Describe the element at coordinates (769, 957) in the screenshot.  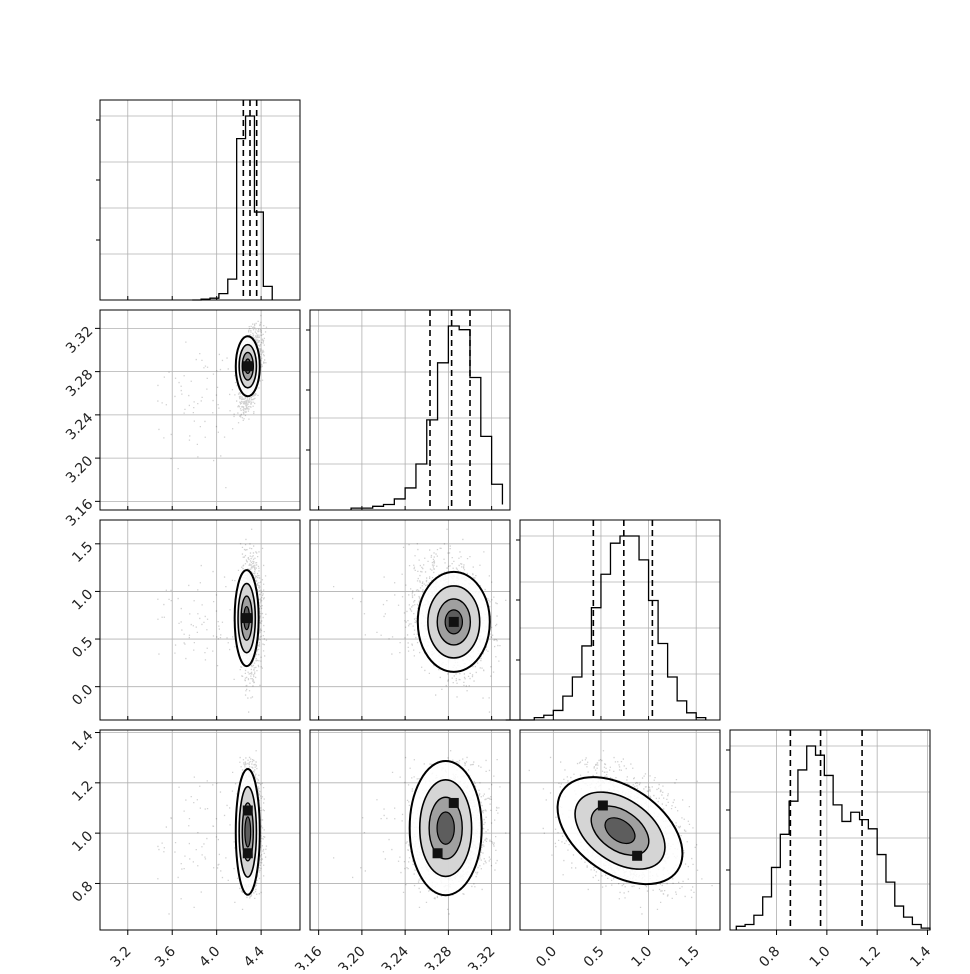
I see `x-tick-label: 0.8` at that location.